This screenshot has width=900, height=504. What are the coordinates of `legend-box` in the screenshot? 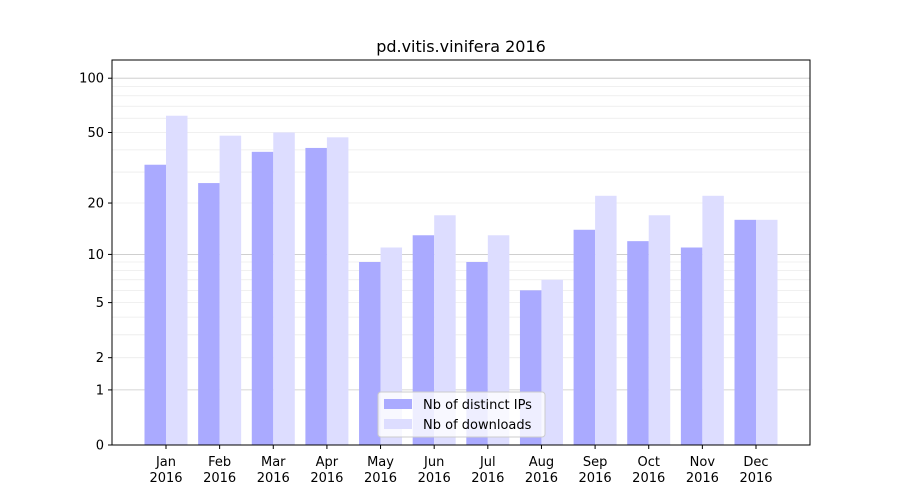 It's located at (461, 414).